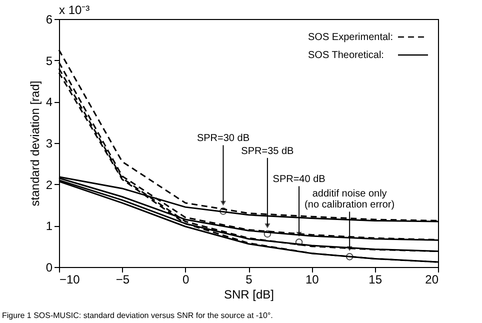 This screenshot has height=323, width=482. I want to click on caption: Figure 1 SOS-MUSIC: standard deviation versus SNR for the source at -10°., so click(137, 315).